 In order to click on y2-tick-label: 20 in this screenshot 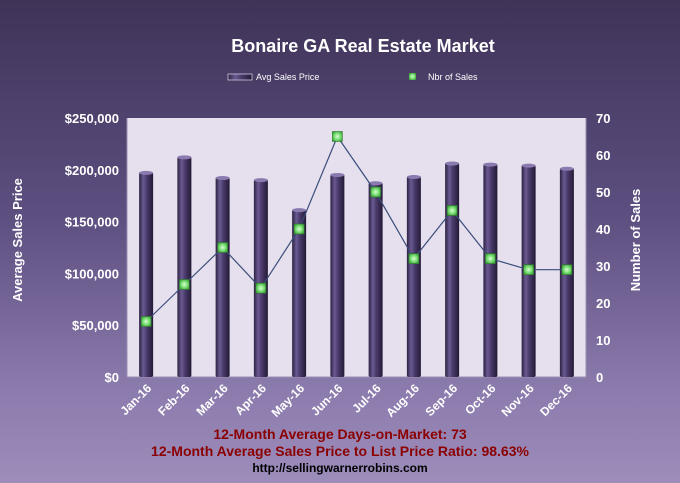, I will do `click(603, 303)`.